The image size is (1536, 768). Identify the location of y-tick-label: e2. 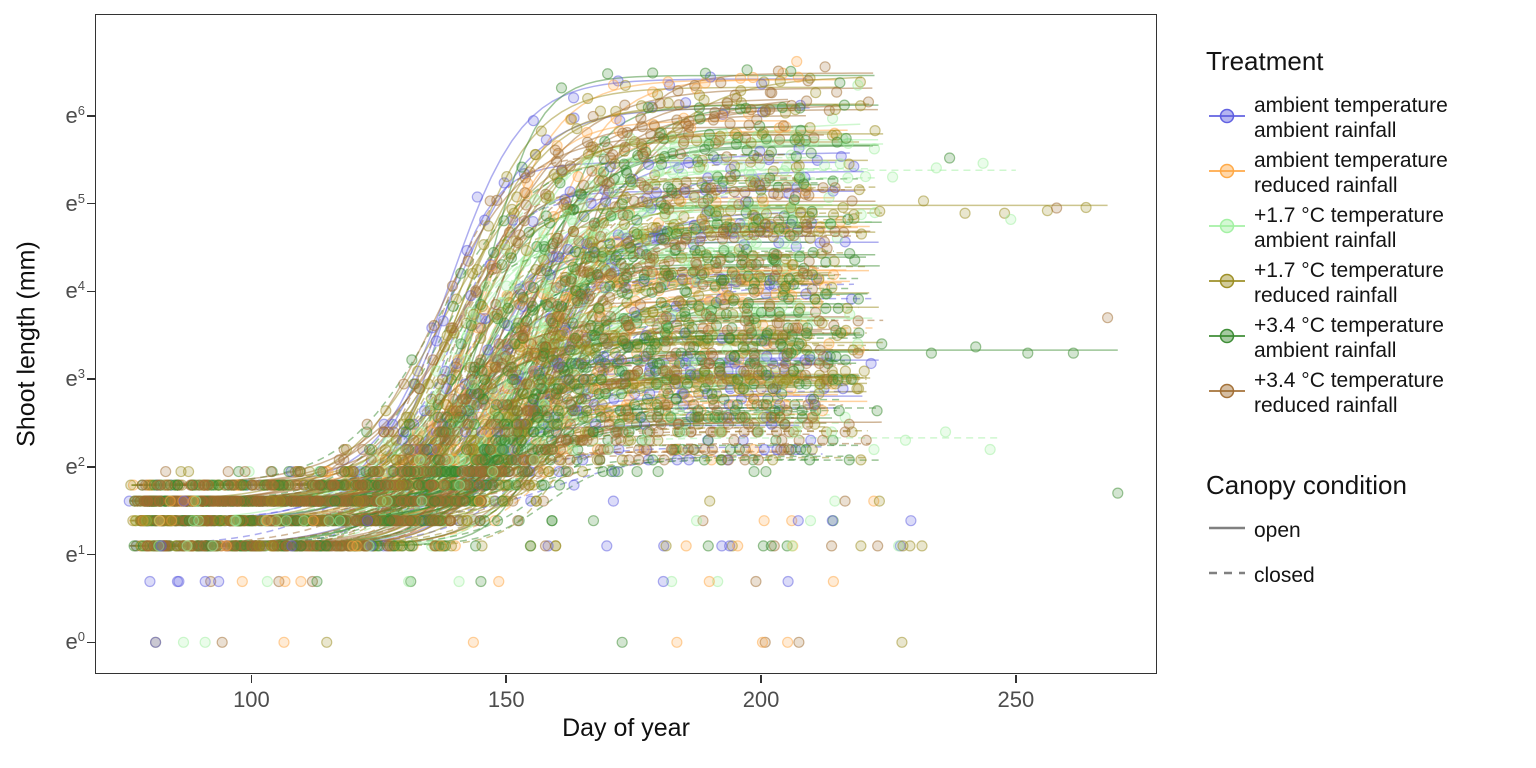
(75, 466).